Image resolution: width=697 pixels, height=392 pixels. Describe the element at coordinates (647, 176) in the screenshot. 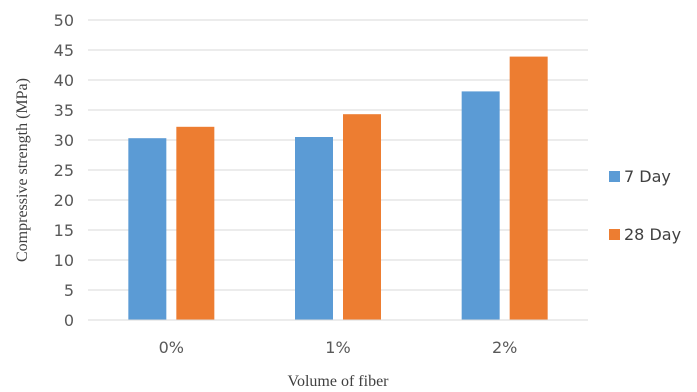

I see `legend-label: 7 Day` at that location.